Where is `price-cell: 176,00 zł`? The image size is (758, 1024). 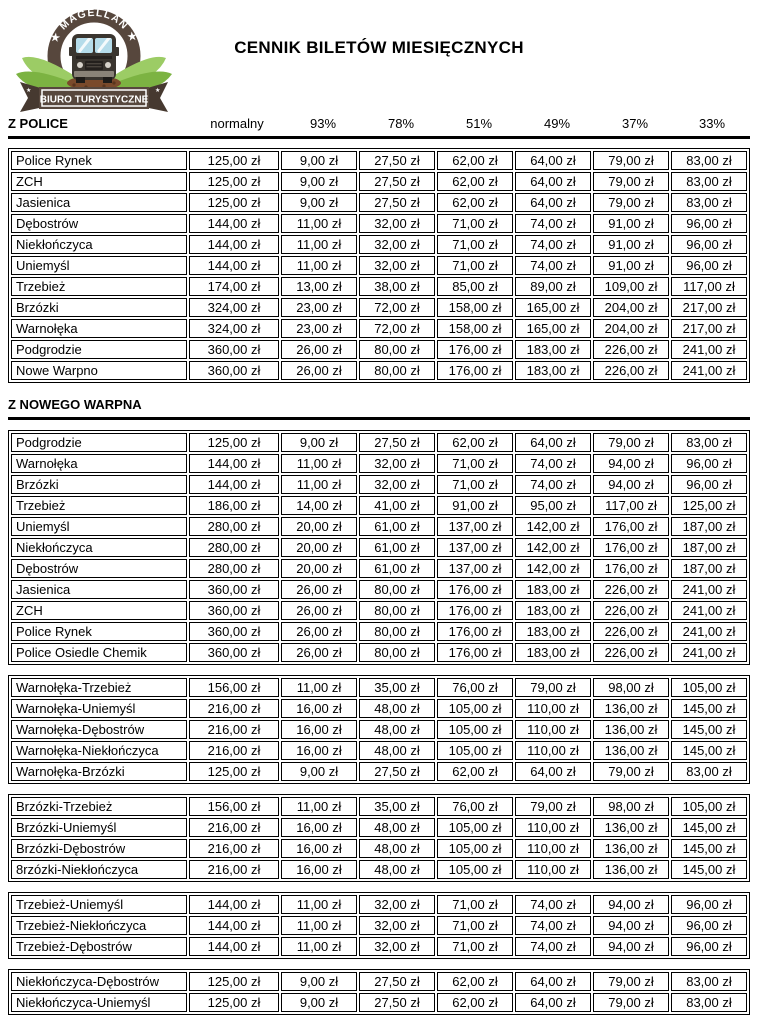 price-cell: 176,00 zł is located at coordinates (475, 370).